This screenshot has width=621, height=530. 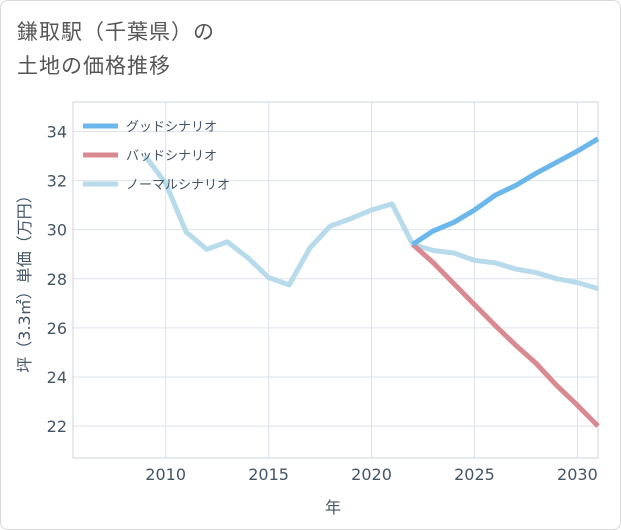 I want to click on x-tick-label: 2030, so click(x=577, y=474).